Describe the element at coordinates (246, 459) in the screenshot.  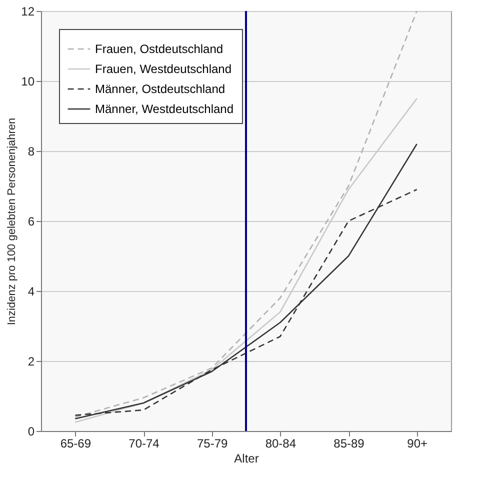
I see `x-axis-title: Alter` at that location.